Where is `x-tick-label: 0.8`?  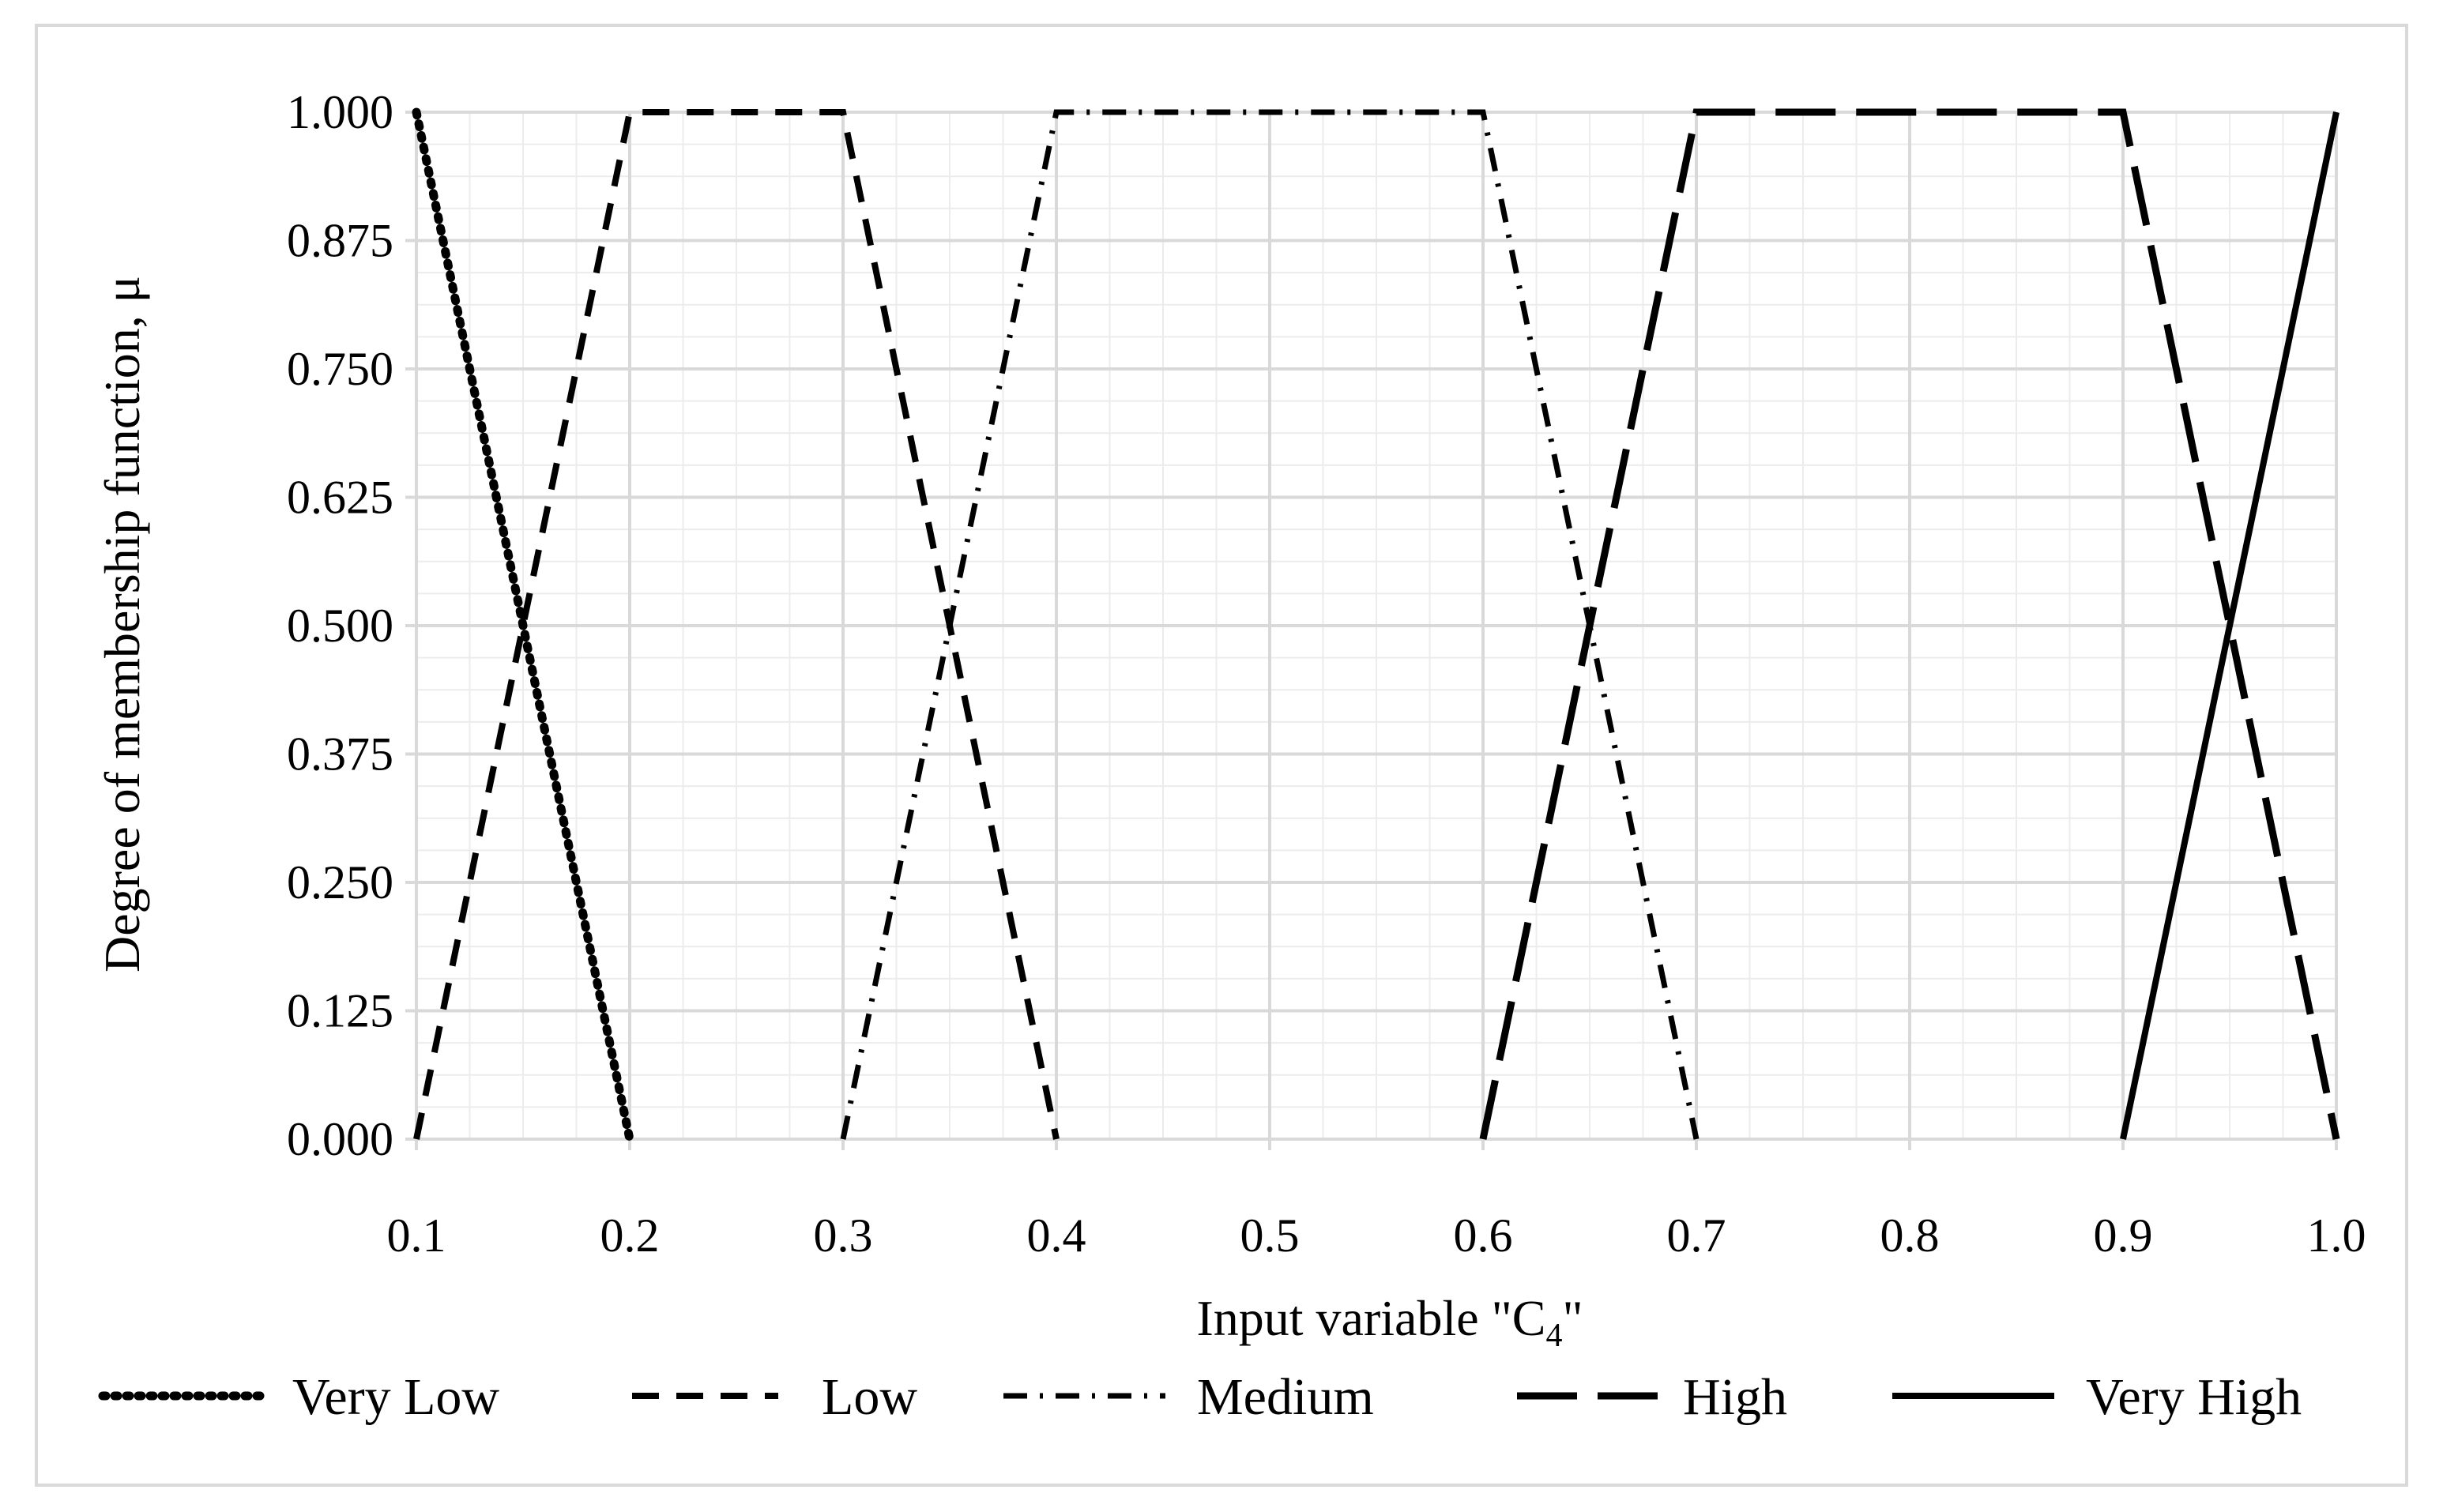
x-tick-label: 0.8 is located at coordinates (1910, 1235).